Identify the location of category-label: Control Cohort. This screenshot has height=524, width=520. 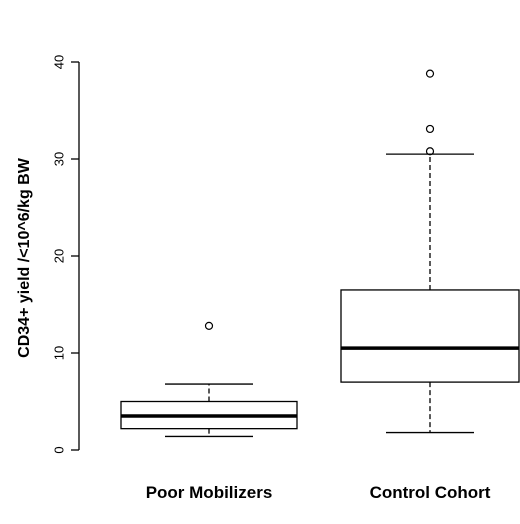
(430, 492).